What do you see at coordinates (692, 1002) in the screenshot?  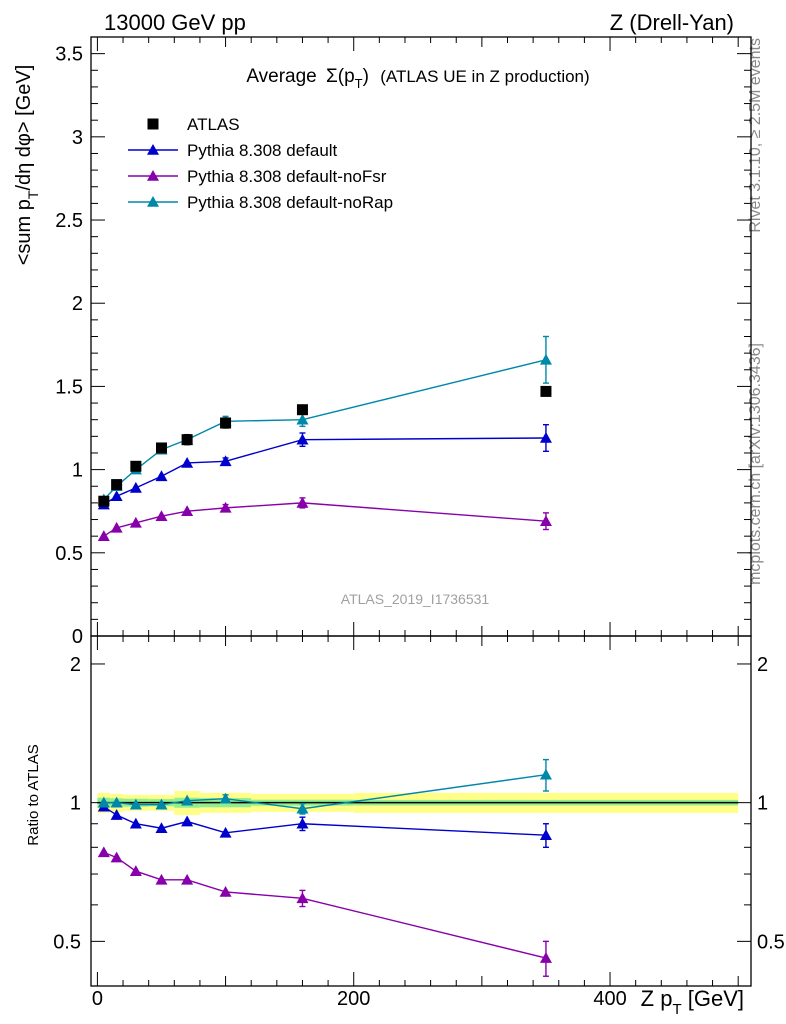 I see `x-axis-label: Z pT [GeV]` at bounding box center [692, 1002].